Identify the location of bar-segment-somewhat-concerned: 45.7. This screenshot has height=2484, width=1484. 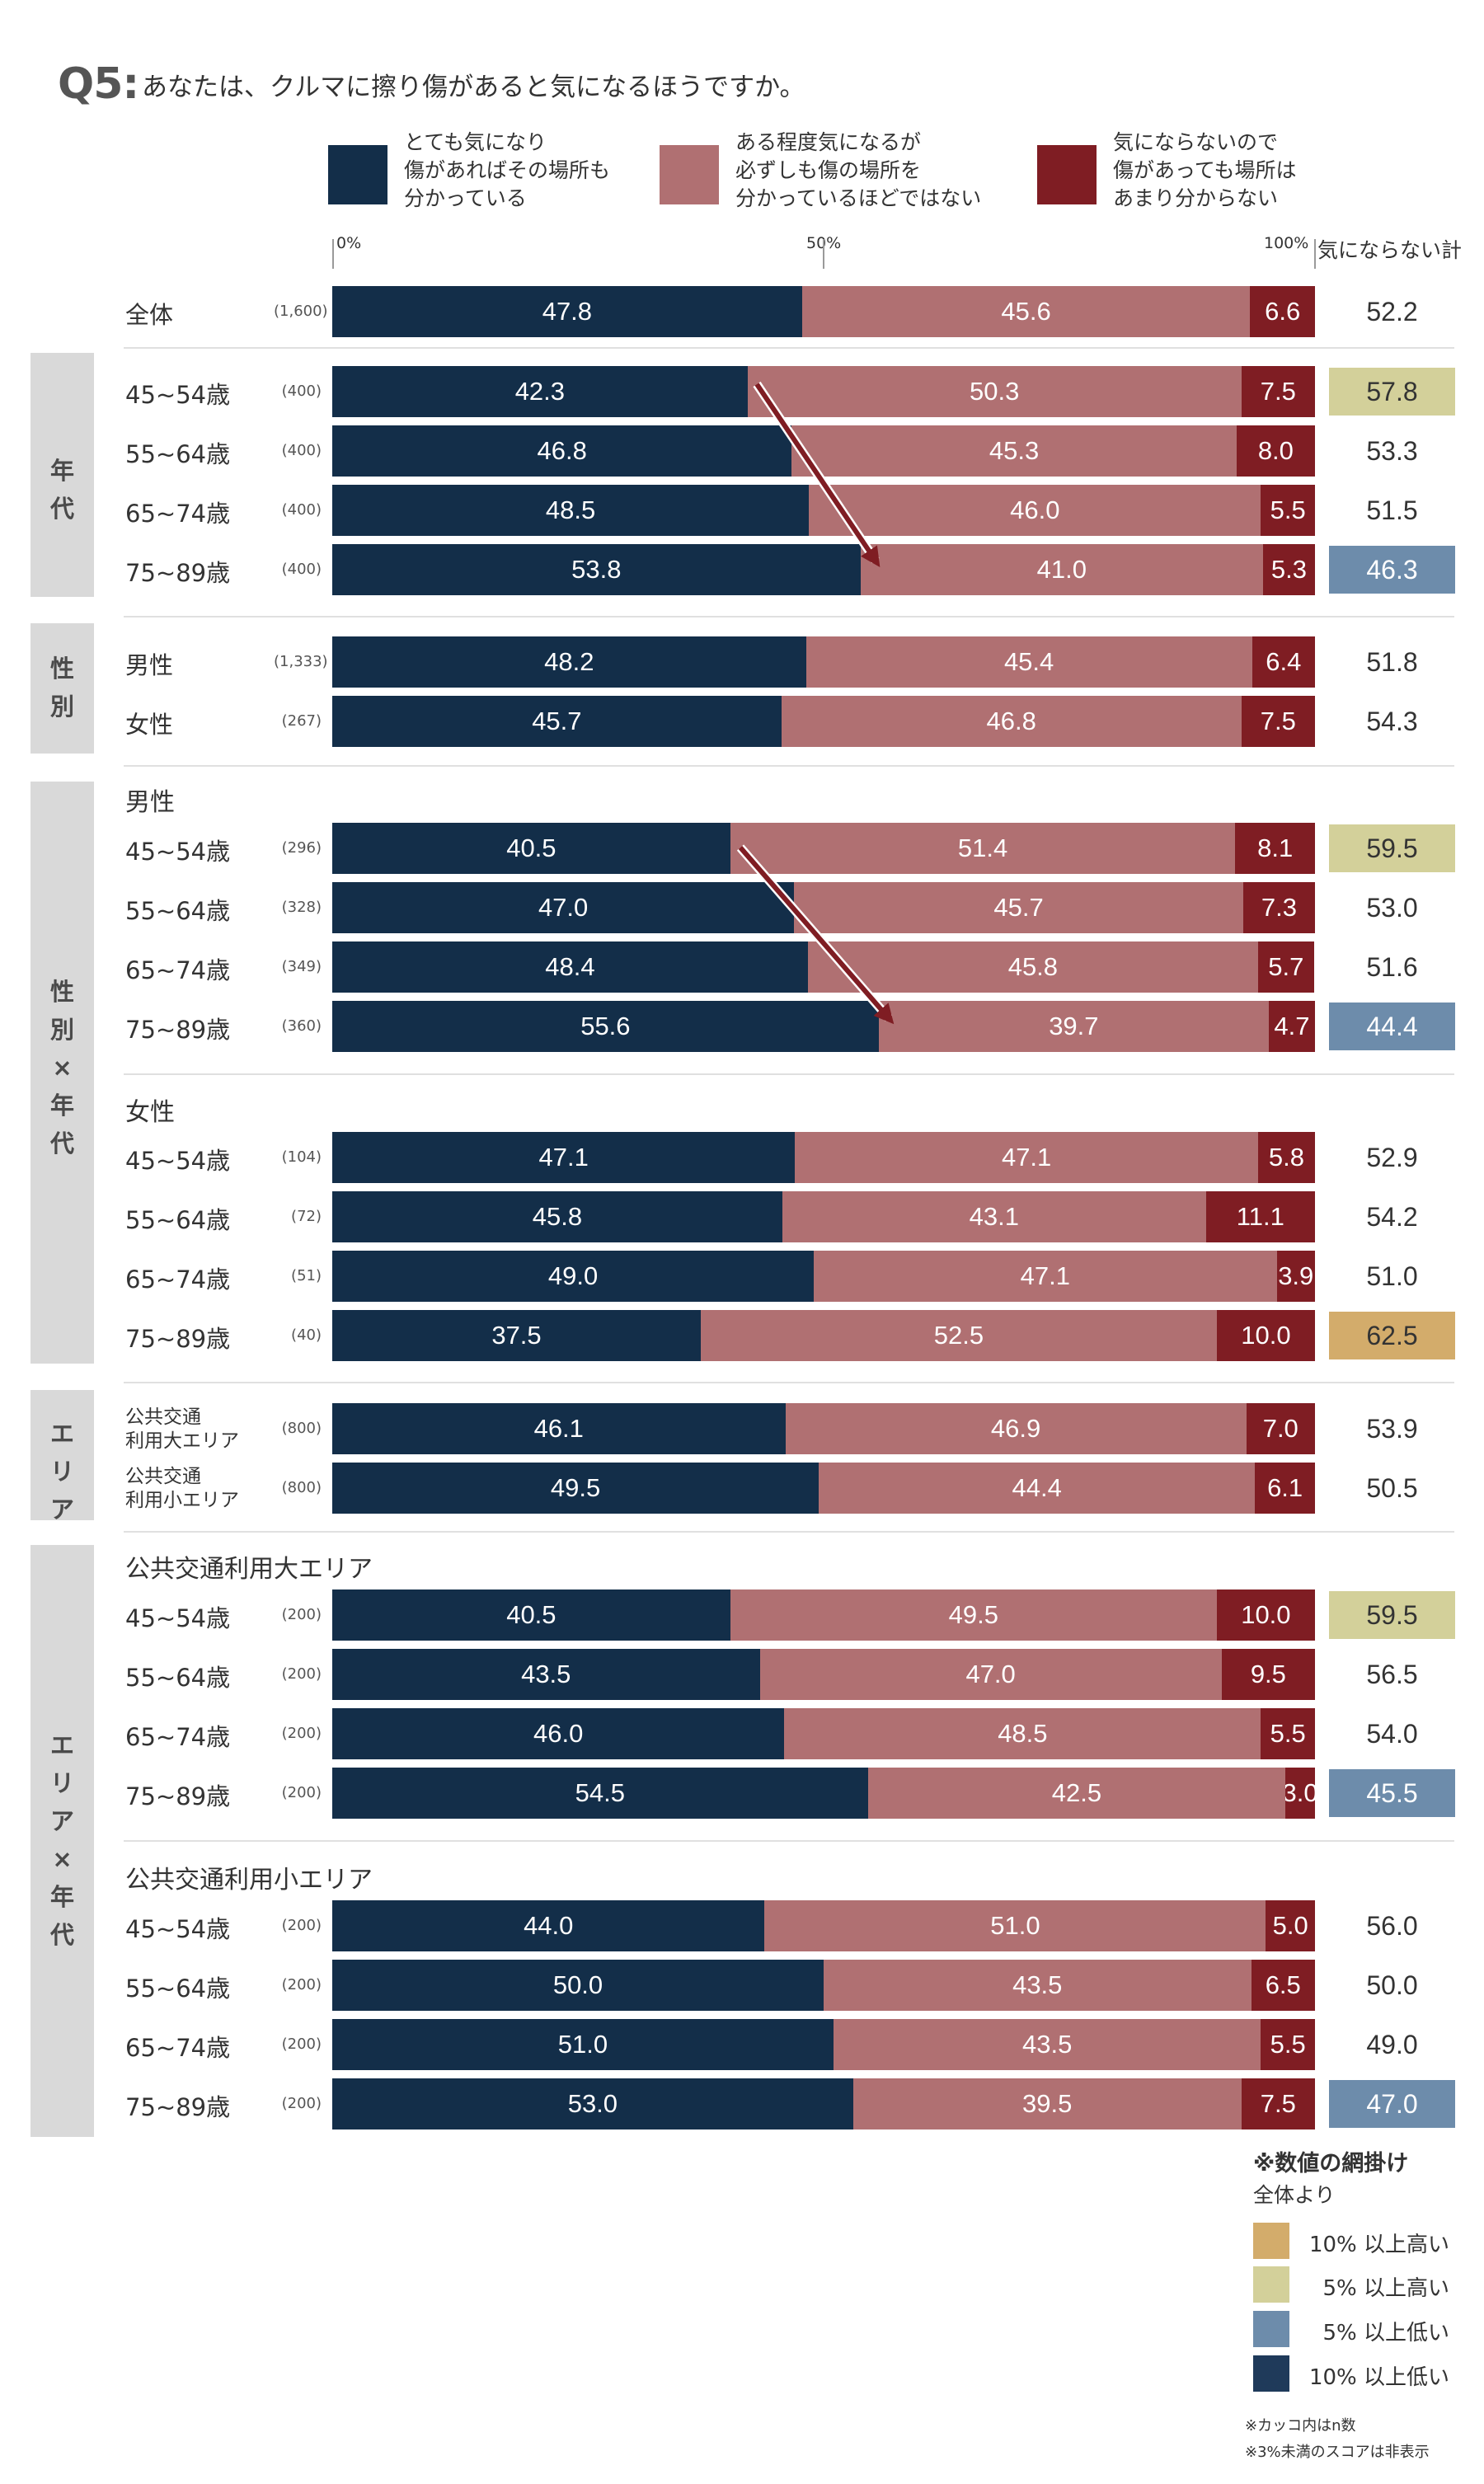
(1019, 908).